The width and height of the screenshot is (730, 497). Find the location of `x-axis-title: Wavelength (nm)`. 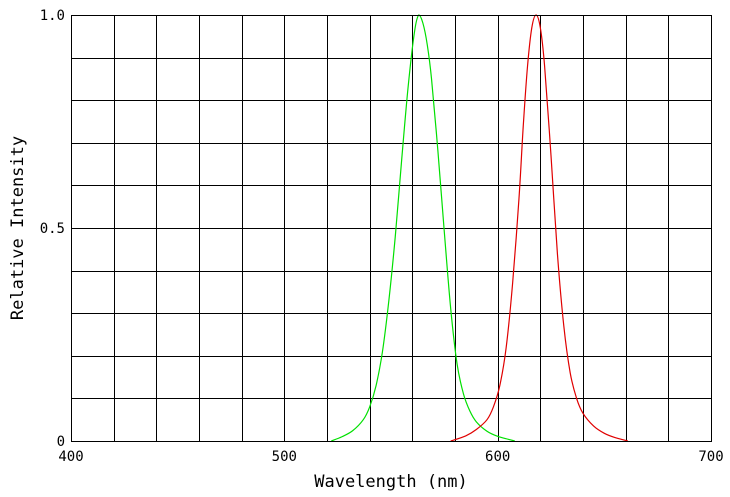

x-axis-title: Wavelength (nm) is located at coordinates (391, 482).